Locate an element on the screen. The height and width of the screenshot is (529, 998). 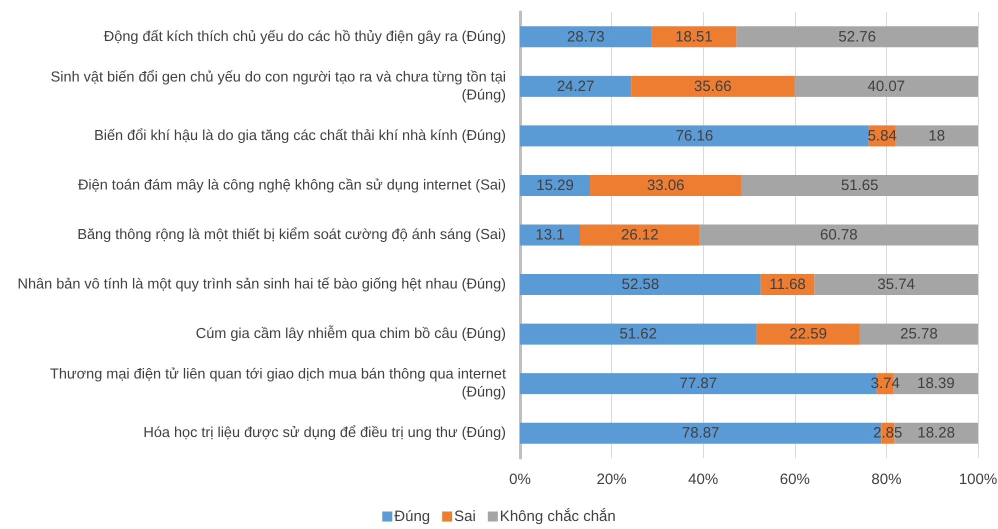
legend-label: Đúng is located at coordinates (412, 516).